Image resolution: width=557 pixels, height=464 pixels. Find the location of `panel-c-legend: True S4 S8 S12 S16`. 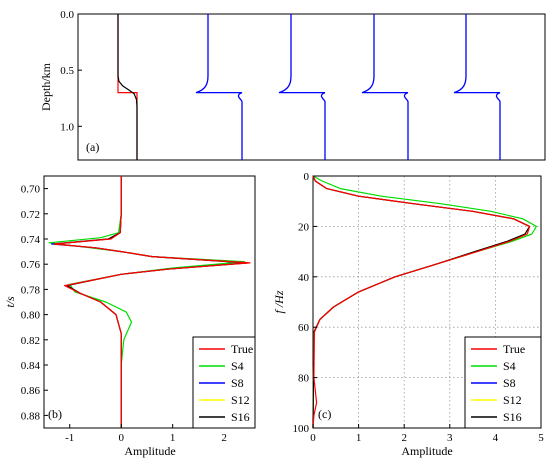

panel-c-legend: True S4 S8 S12 S16 is located at coordinates (503, 382).